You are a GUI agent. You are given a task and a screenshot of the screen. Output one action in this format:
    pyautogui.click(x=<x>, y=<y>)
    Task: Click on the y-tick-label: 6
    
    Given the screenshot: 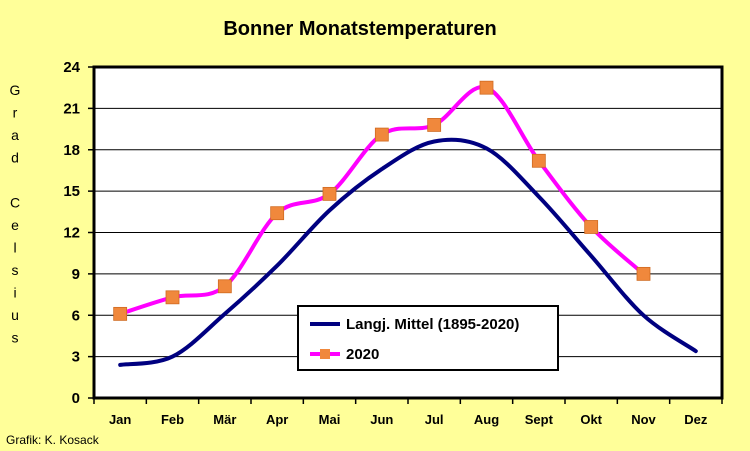 What is the action you would take?
    pyautogui.click(x=76, y=315)
    